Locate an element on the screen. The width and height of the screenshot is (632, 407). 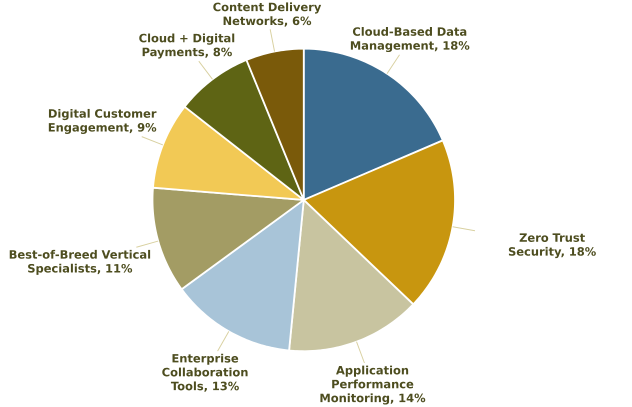
slice-label: Zero Trust Security, 18% is located at coordinates (552, 245).